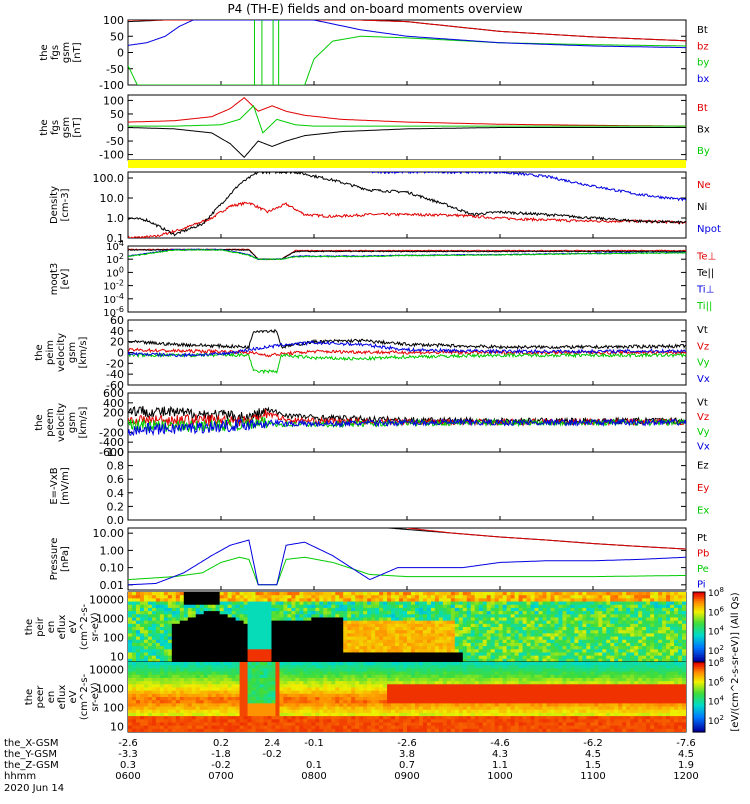 The image size is (750, 804). What do you see at coordinates (407, 112) in the screenshot?
I see `series-Bt` at bounding box center [407, 112].